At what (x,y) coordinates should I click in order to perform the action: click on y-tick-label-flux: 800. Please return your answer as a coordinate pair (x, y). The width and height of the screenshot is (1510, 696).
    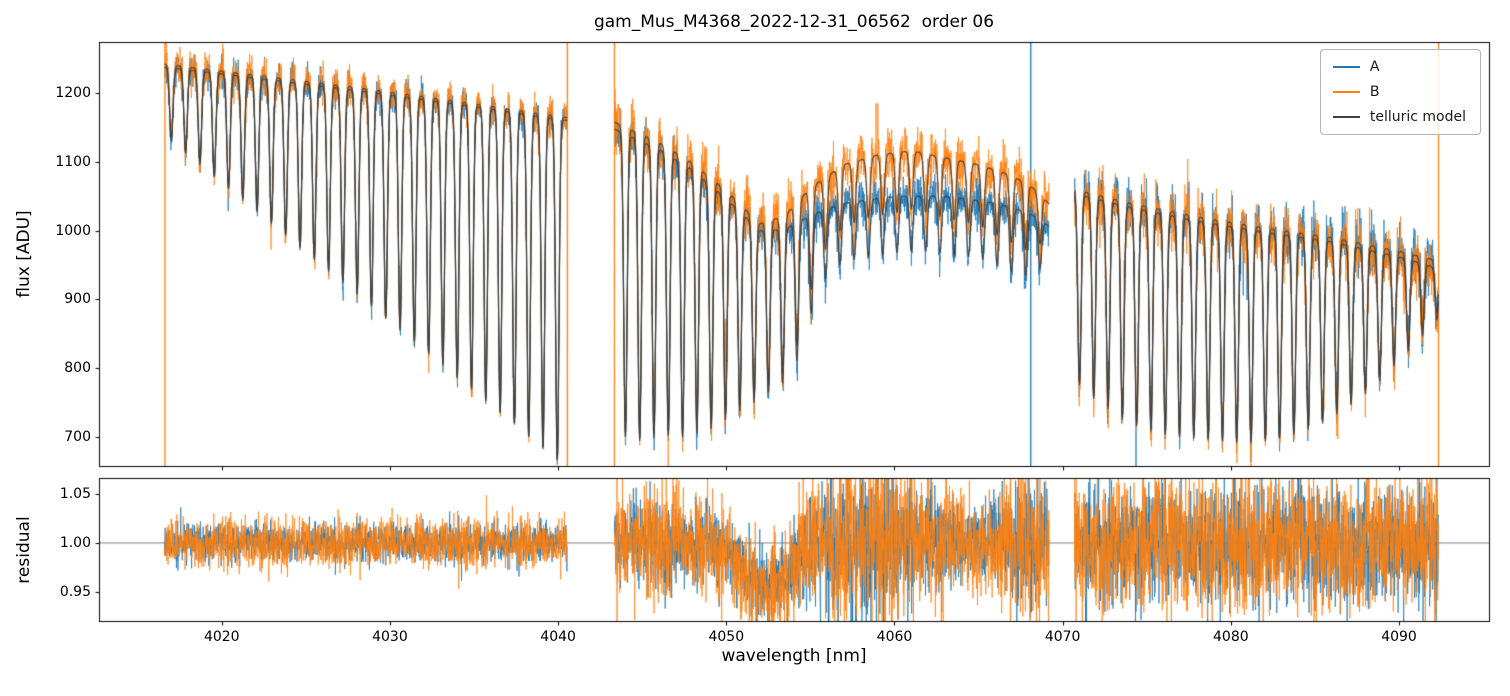
    Looking at the image, I should click on (77, 368).